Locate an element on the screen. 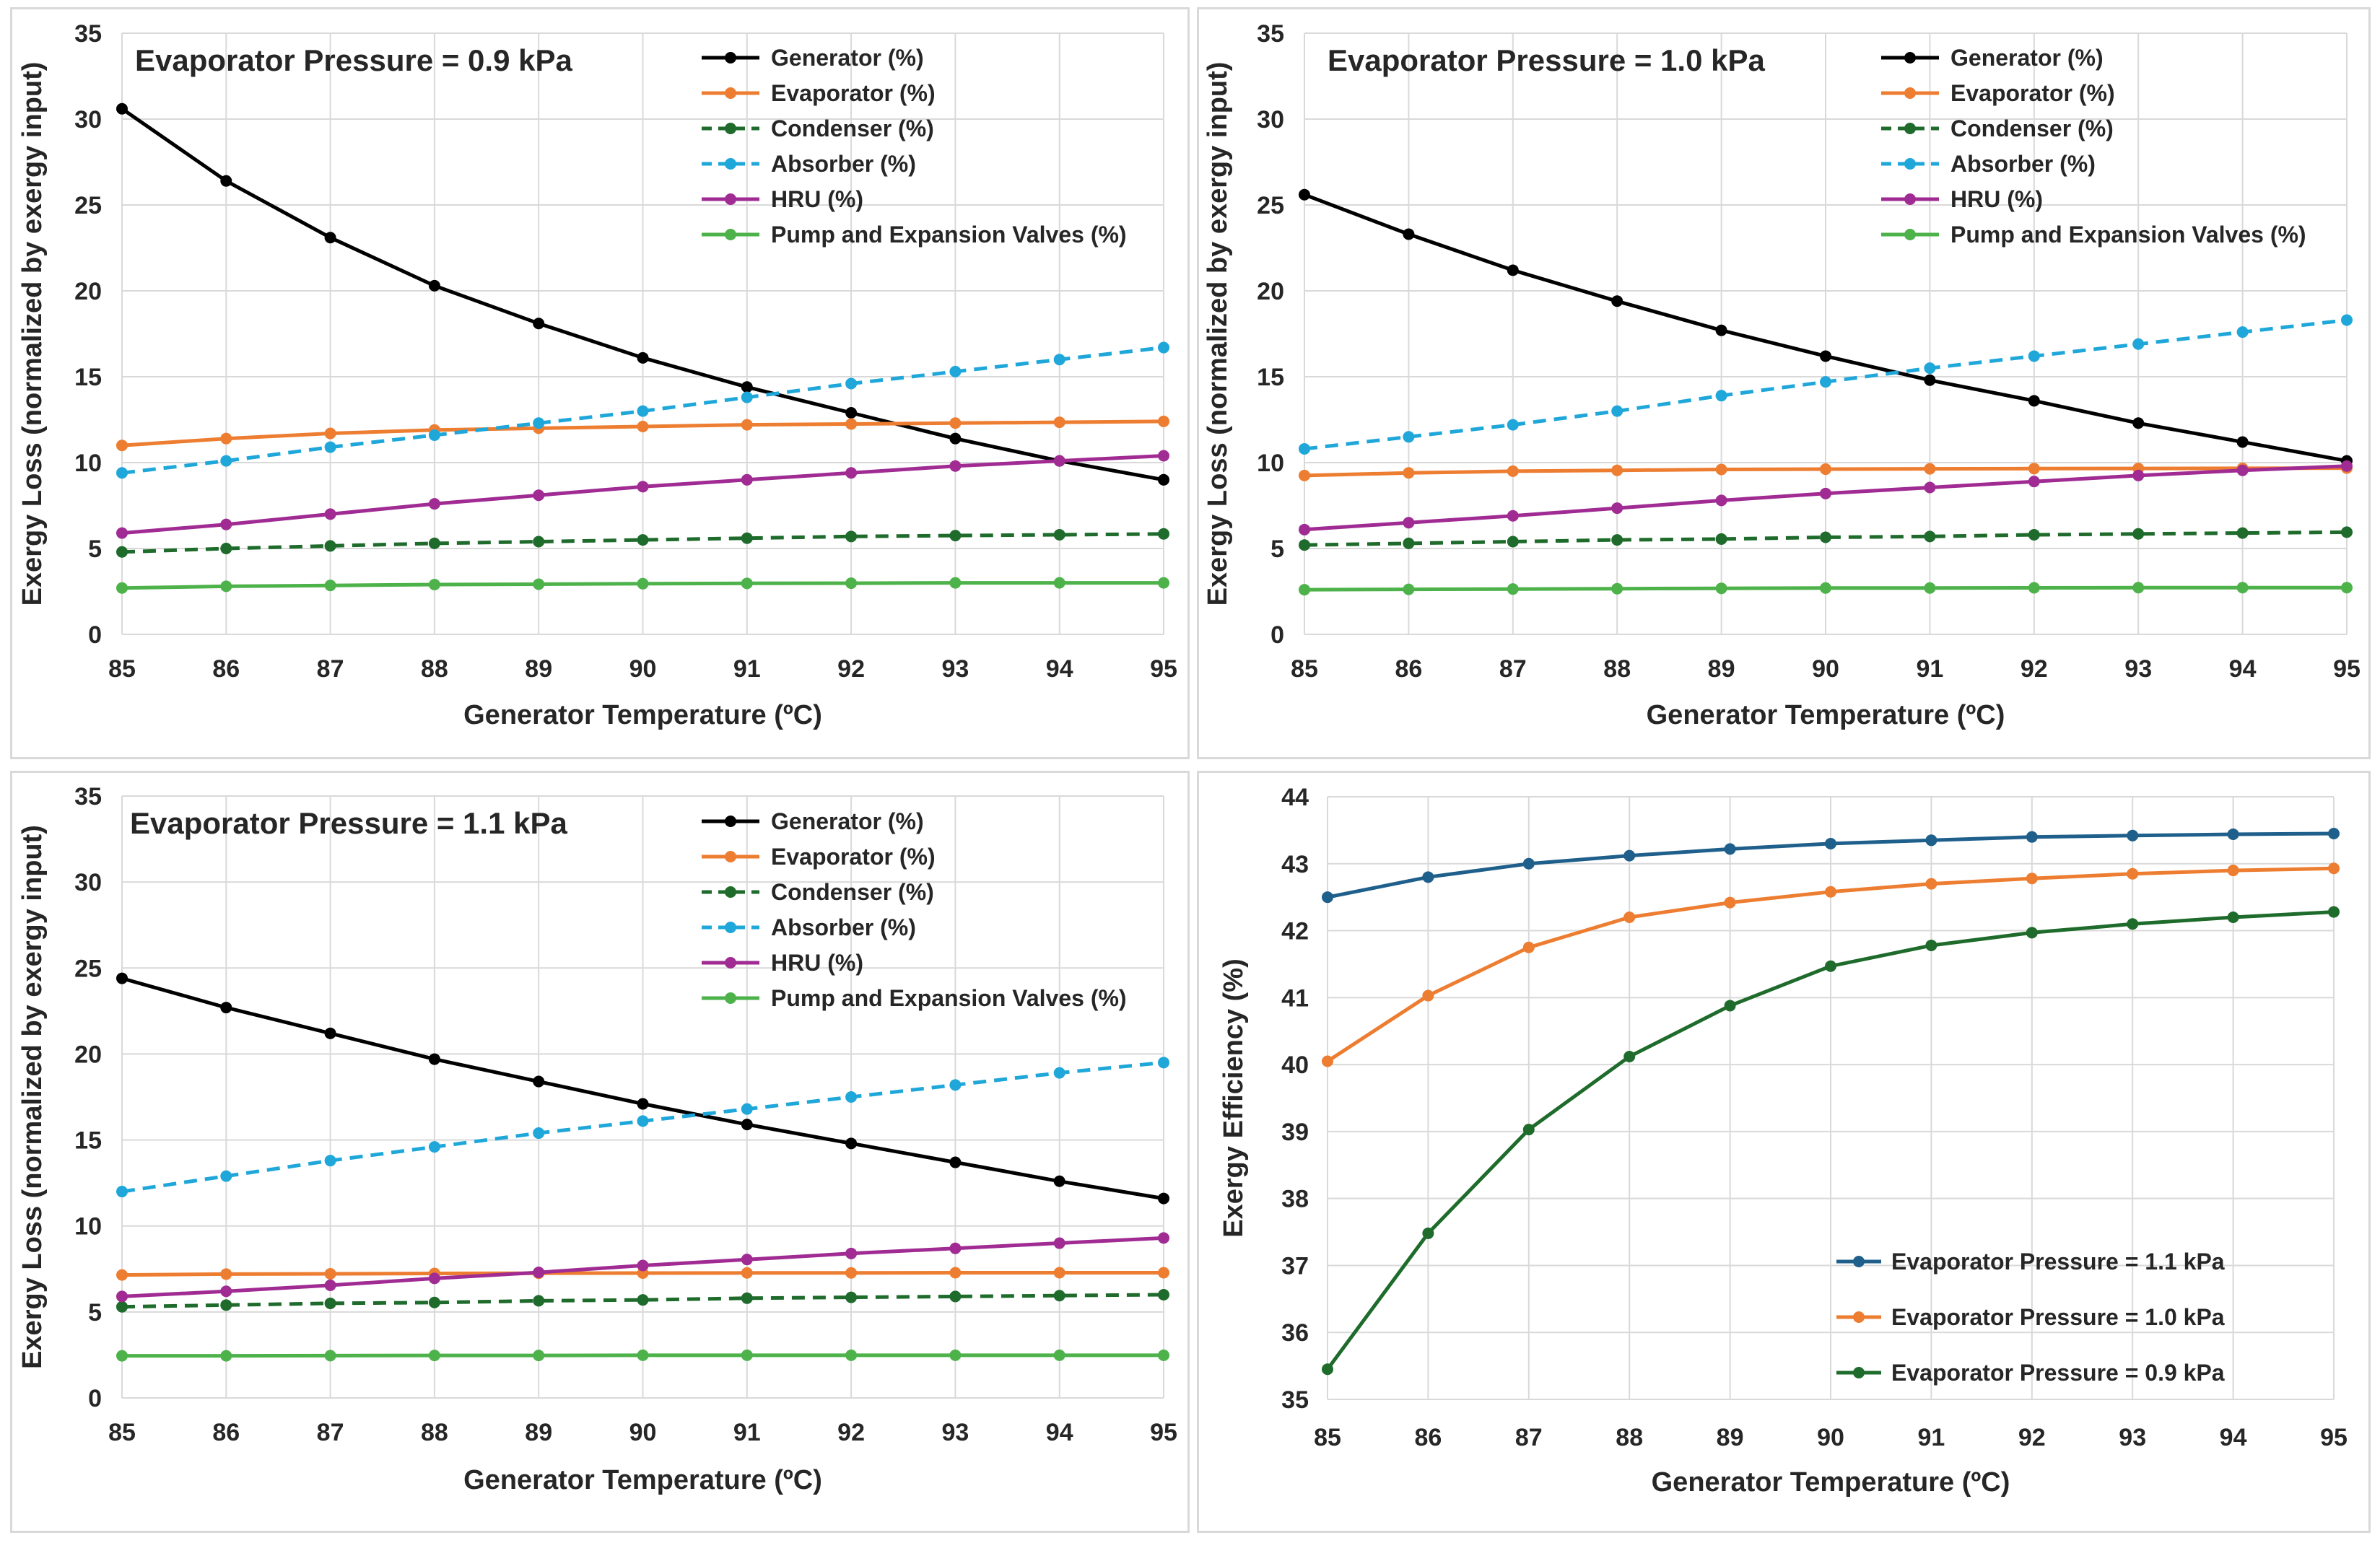 The width and height of the screenshot is (2380, 1543). y-tick-label: 5 is located at coordinates (95, 1312).